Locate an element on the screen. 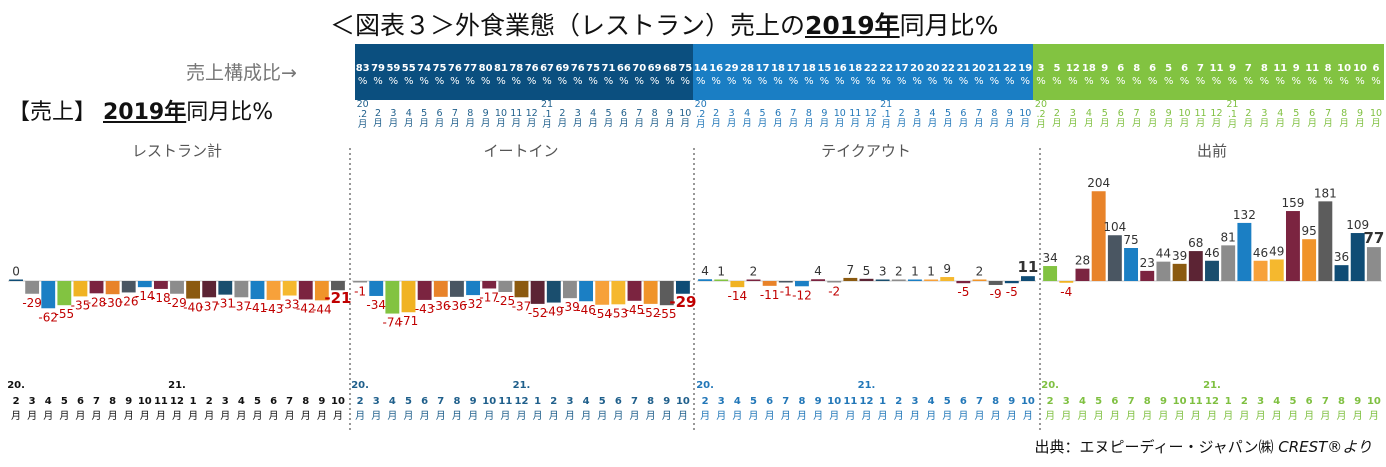 The width and height of the screenshot is (1386, 467). data-label: 4 is located at coordinates (818, 271).